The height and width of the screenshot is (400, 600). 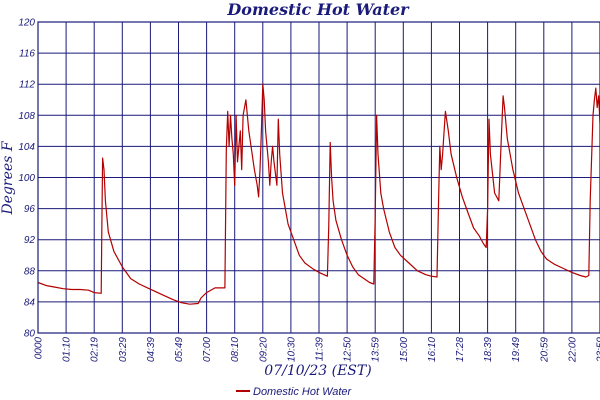 I want to click on y-tick-label: 104, so click(x=26, y=147).